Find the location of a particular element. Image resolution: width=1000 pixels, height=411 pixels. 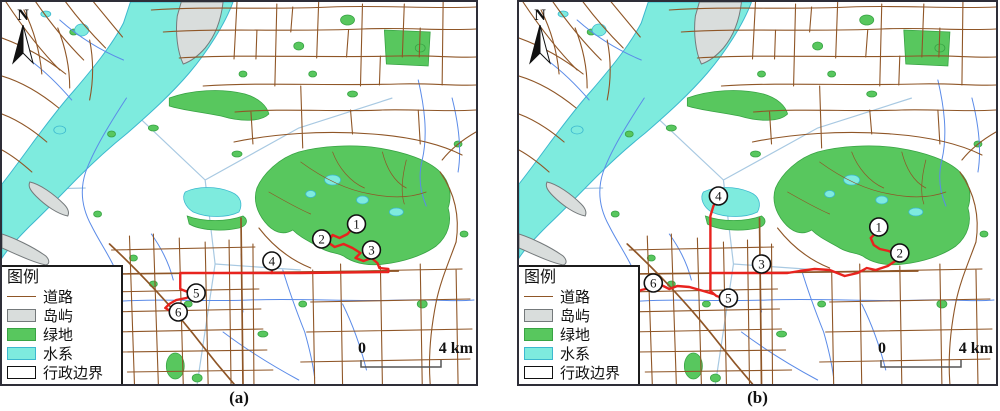

caption-b: (b) is located at coordinates (757, 397).